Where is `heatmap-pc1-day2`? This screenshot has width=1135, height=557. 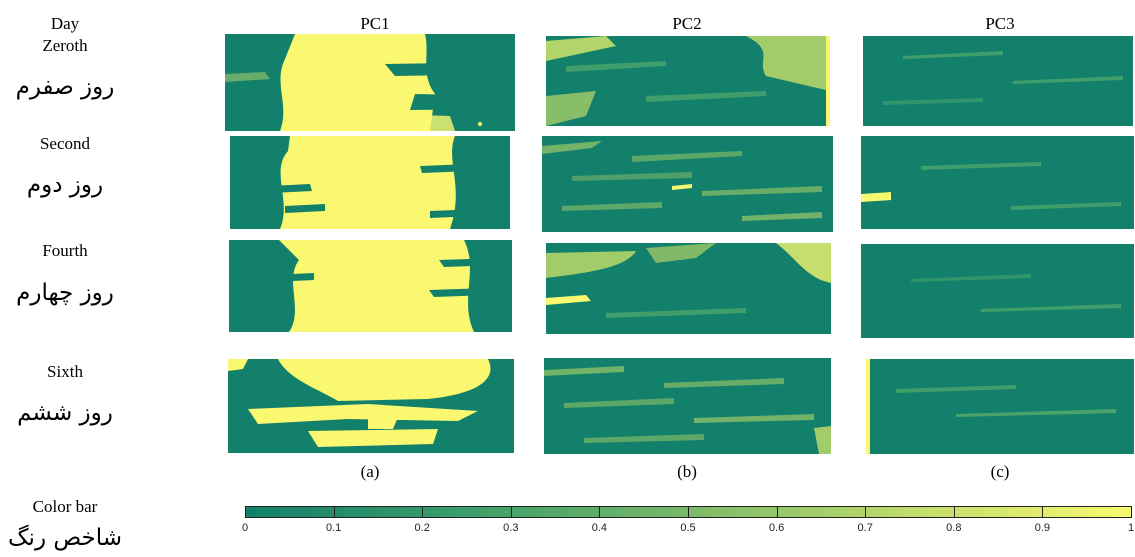
heatmap-pc1-day2 is located at coordinates (370, 182).